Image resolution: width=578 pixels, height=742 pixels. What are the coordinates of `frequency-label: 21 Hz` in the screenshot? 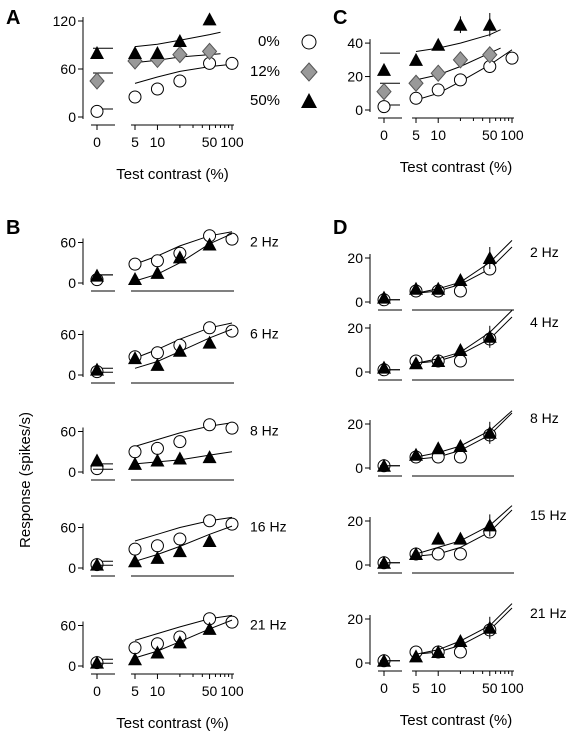 It's located at (268, 624).